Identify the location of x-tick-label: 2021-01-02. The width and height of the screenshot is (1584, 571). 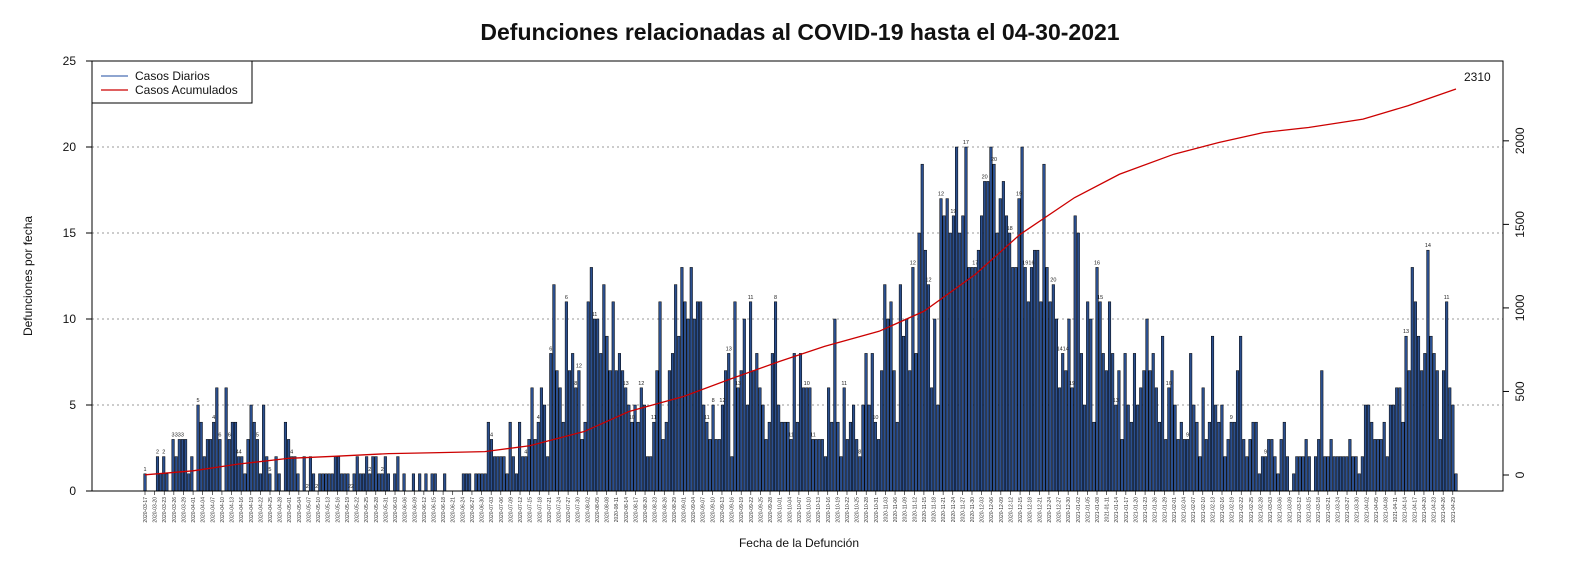
(1079, 510).